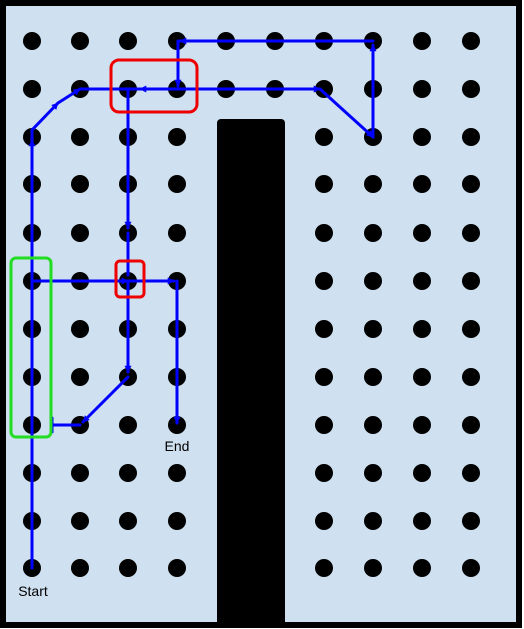 This screenshot has width=524, height=629. I want to click on highlight-box-red-middle, so click(130, 279).